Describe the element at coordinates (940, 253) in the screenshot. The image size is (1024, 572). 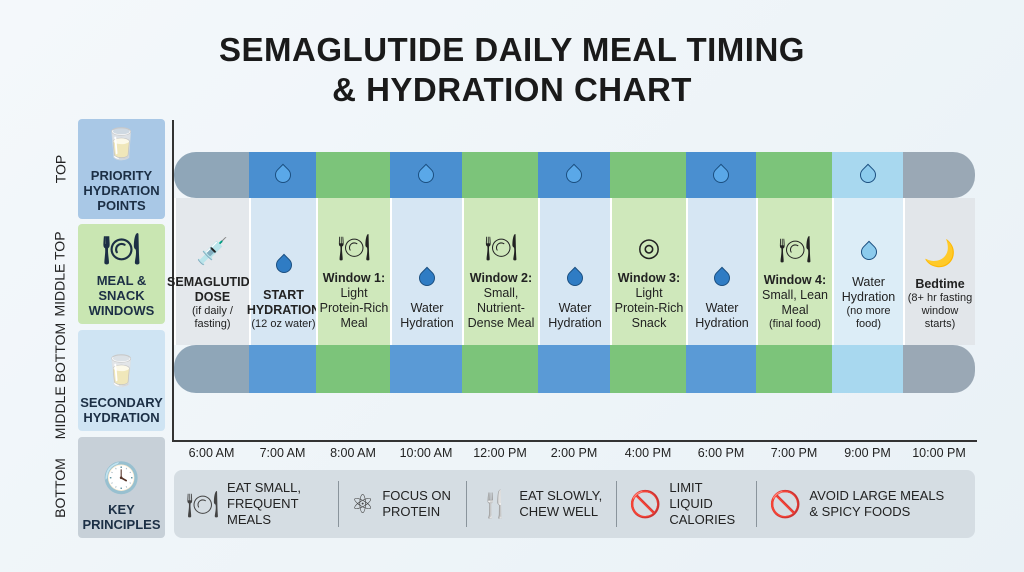
I see `moon-sleep-icon: 🌙` at that location.